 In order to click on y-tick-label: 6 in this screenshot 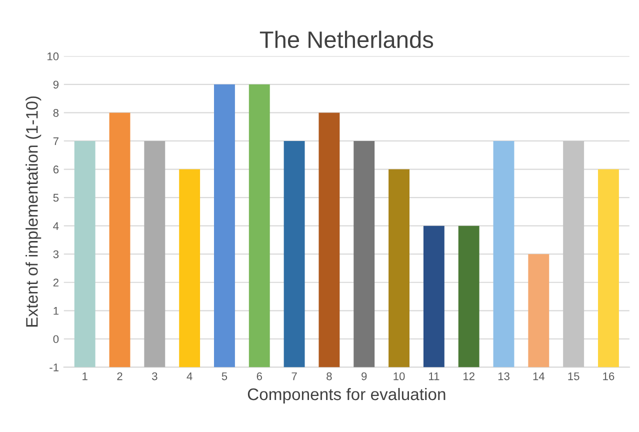, I will do `click(56, 170)`.